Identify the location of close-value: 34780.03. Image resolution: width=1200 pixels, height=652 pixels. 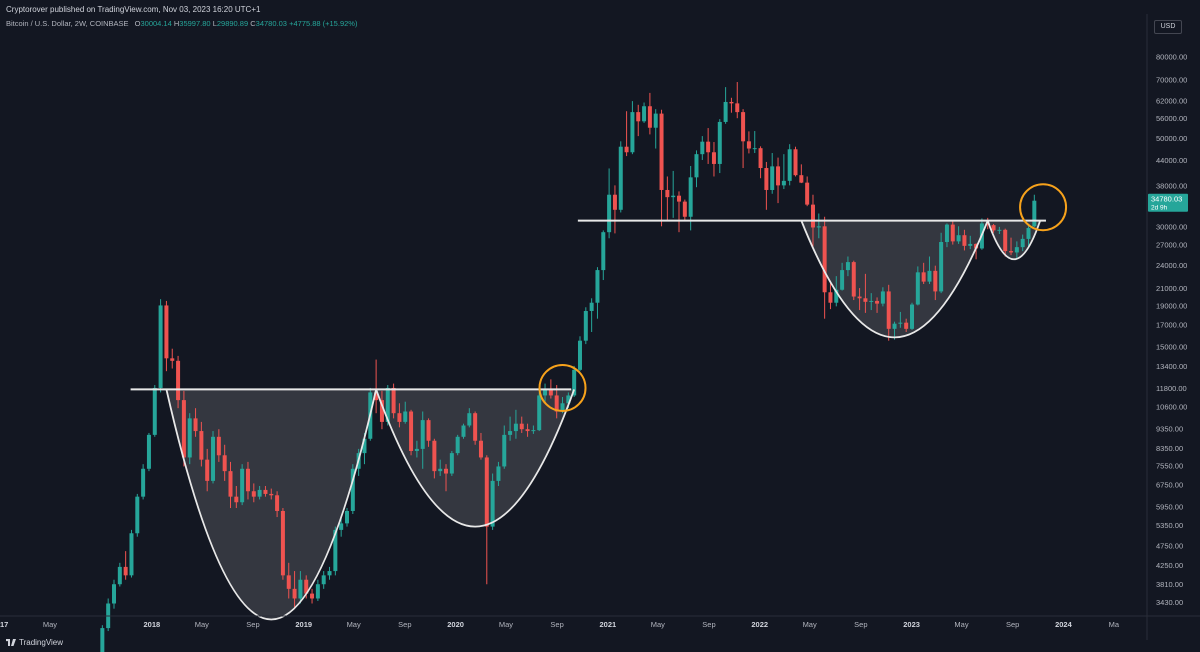
(271, 23).